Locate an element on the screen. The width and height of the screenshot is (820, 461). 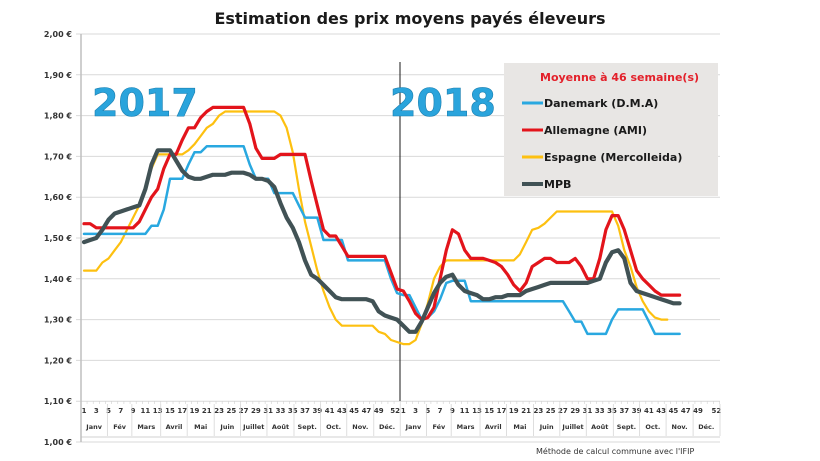
legend-label: Allemagne (AMI) is located at coordinates (595, 130).